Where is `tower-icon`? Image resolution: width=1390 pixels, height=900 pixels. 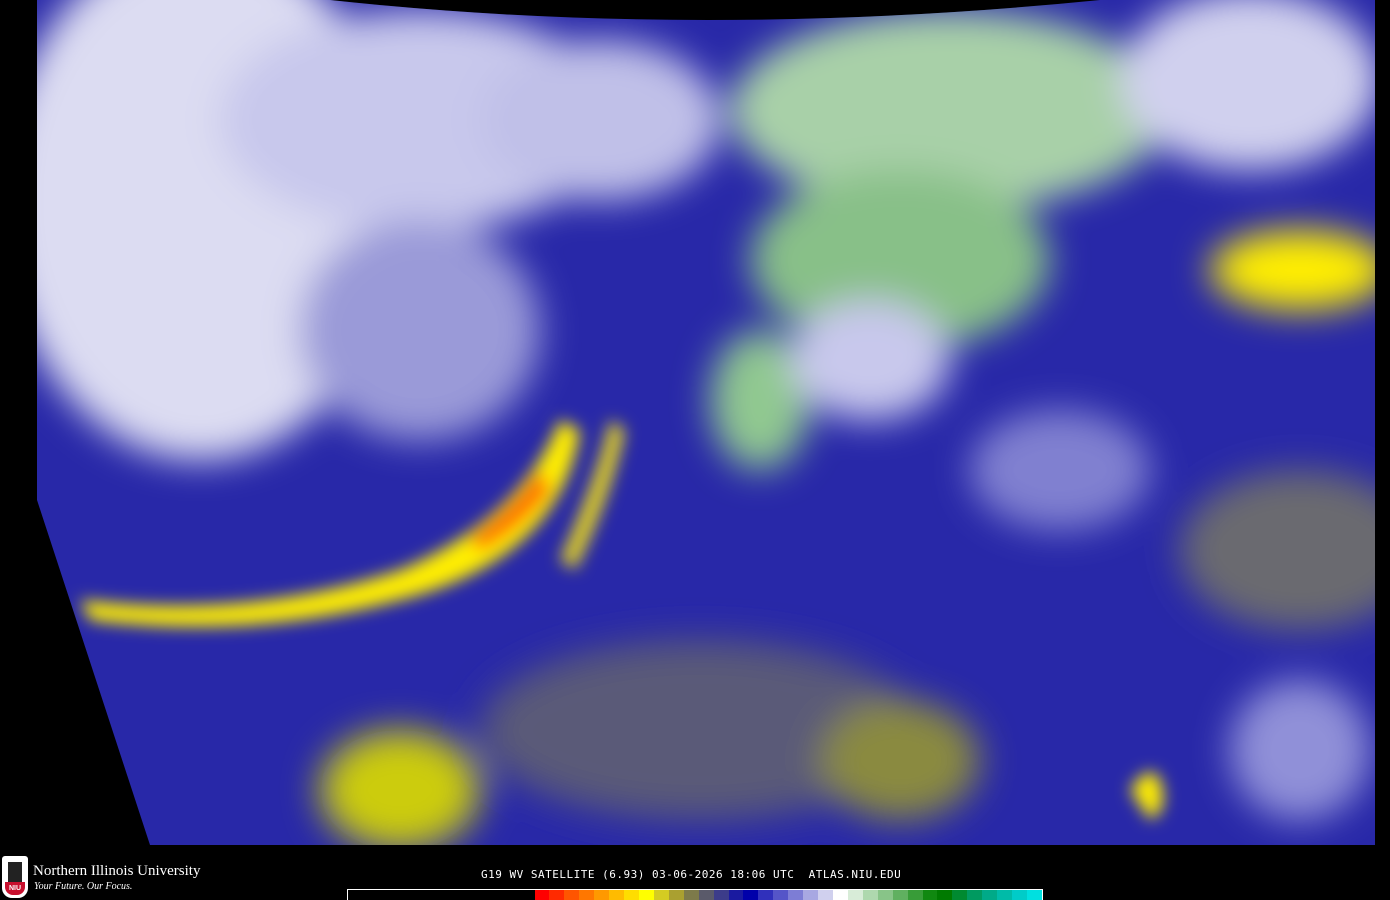
tower-icon is located at coordinates (15, 872).